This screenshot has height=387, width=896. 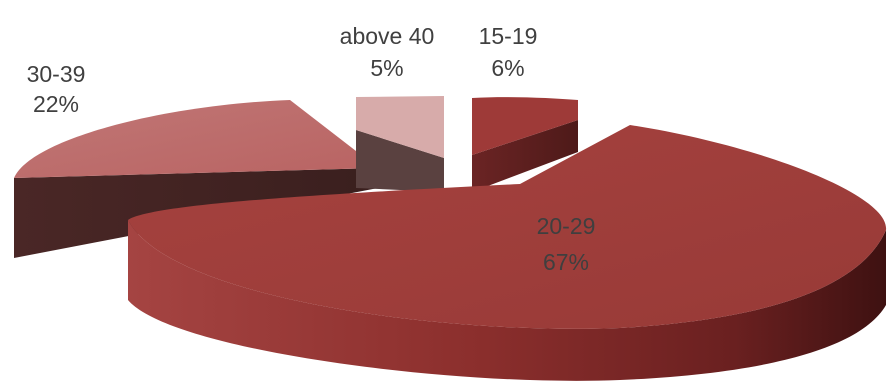 I want to click on label-30-39-percent: 22%, so click(x=56, y=104).